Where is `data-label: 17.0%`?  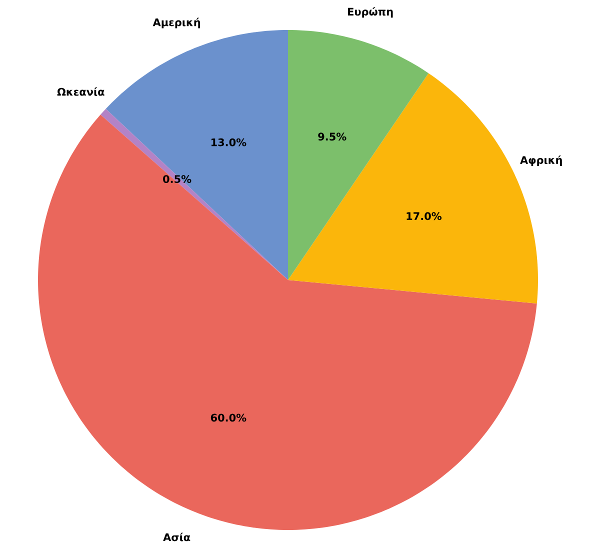
data-label: 17.0% is located at coordinates (424, 216).